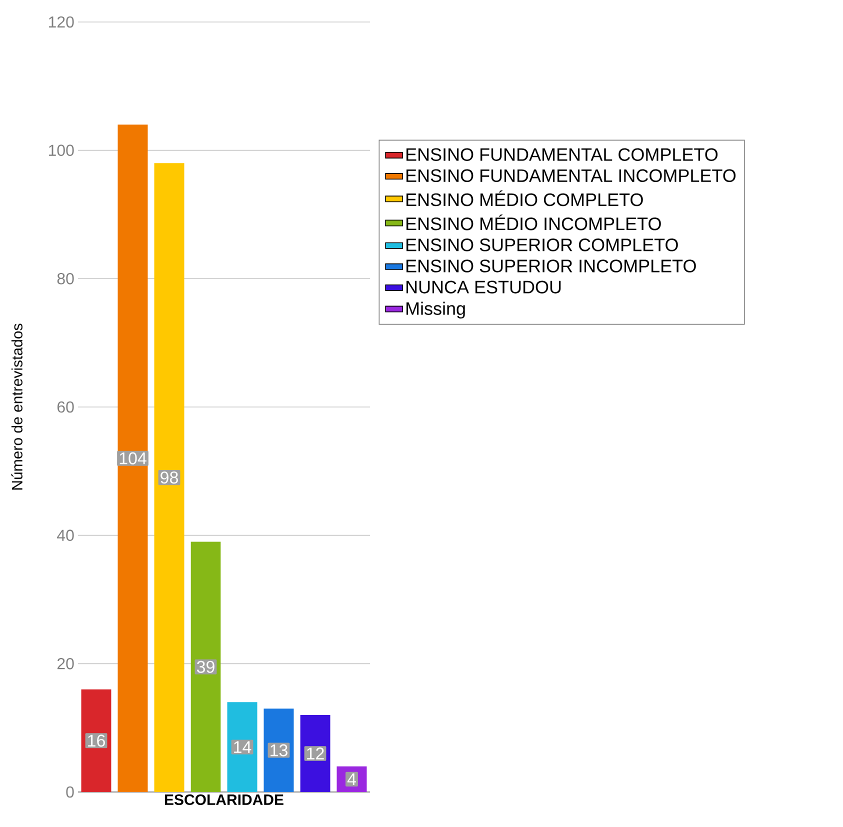  I want to click on y-tick-label: 80, so click(65, 278).